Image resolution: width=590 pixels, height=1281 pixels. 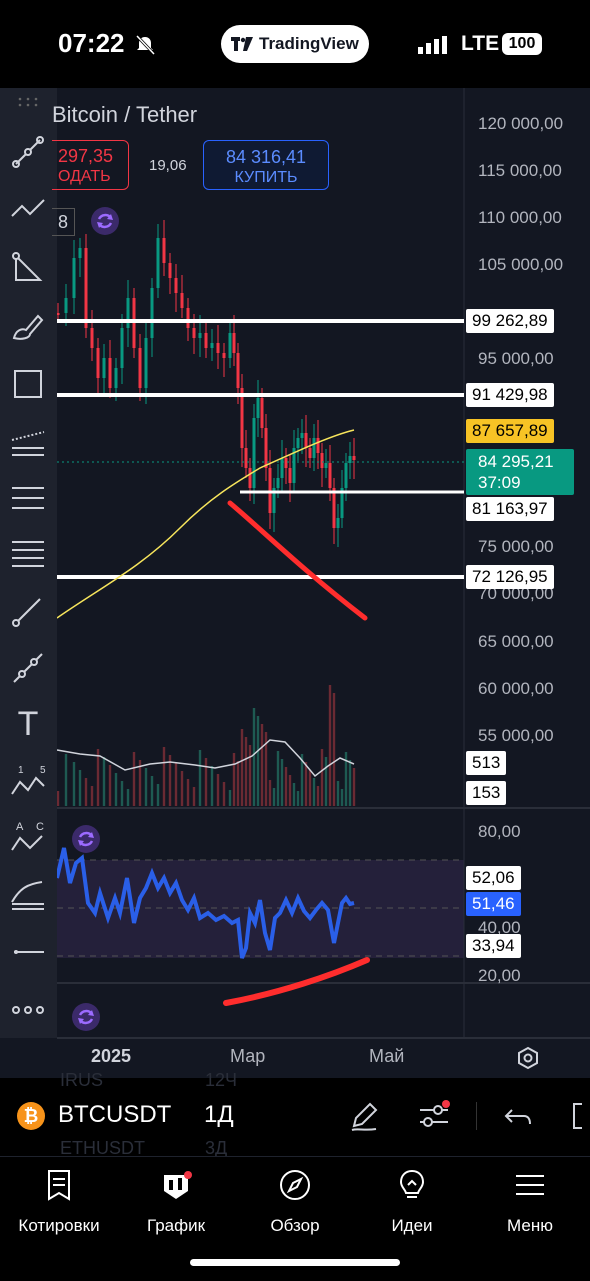 I want to click on parallel-channel-icon, so click(x=28, y=442).